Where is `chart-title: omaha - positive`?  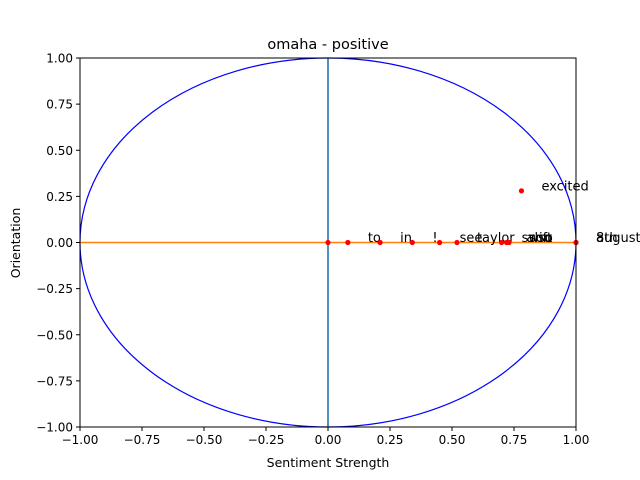
chart-title: omaha - positive is located at coordinates (327, 45).